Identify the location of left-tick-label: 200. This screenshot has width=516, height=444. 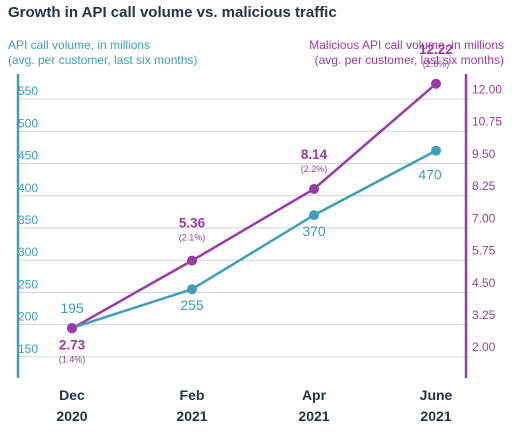
(28, 317).